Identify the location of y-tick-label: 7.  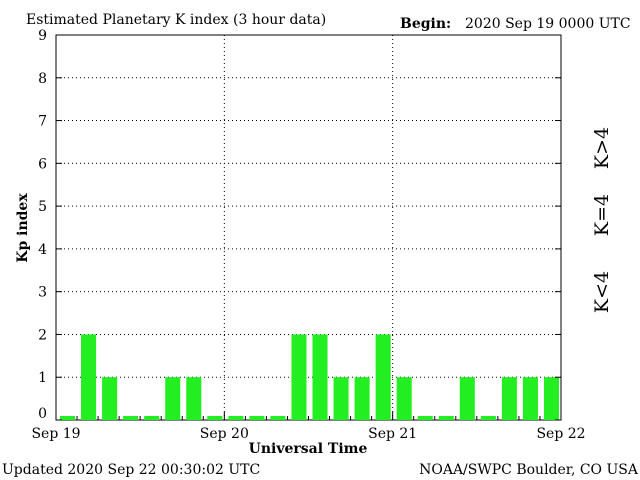
(42, 122).